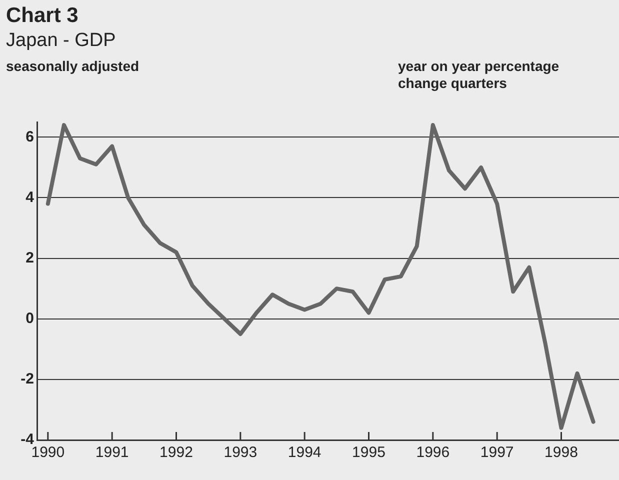 This screenshot has width=619, height=480. I want to click on y-tick-label: 4, so click(30, 197).